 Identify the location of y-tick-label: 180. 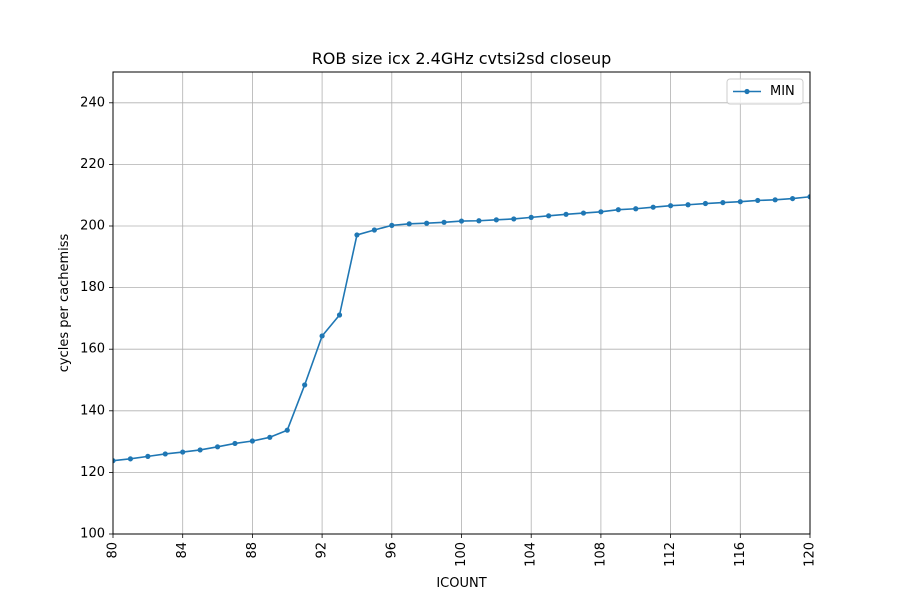
(92, 287).